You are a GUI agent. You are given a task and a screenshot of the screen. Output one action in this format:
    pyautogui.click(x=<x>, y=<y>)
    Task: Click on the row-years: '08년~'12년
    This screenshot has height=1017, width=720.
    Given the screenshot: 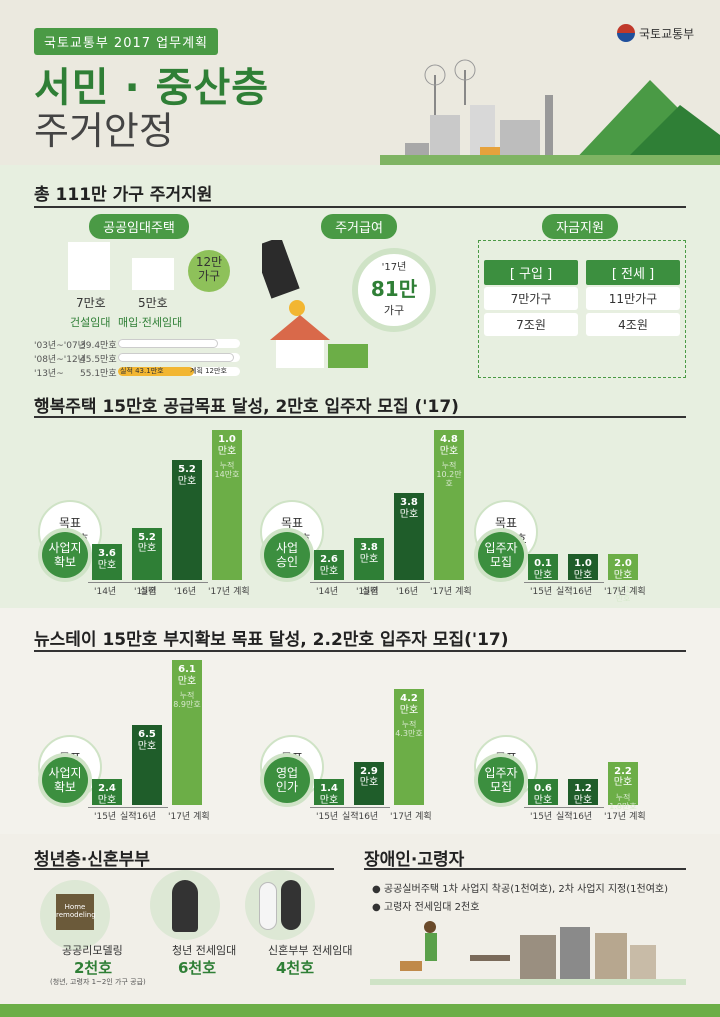 What is the action you would take?
    pyautogui.click(x=60, y=360)
    